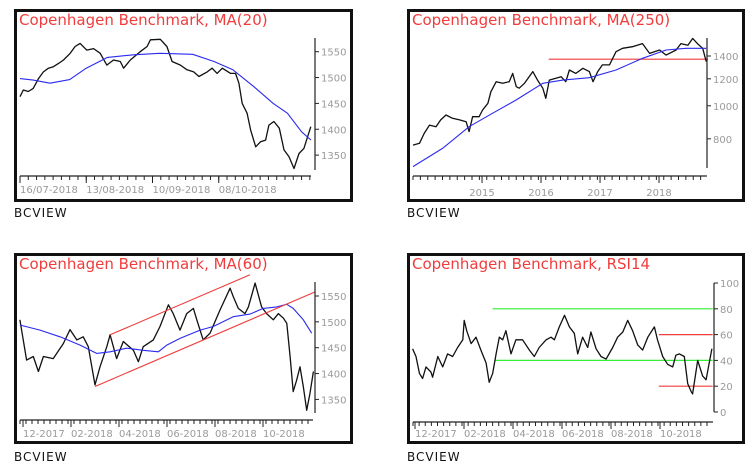 The image size is (752, 472). What do you see at coordinates (143, 264) in the screenshot?
I see `chart-title-ma60: Copenhagen Benchmark, MA(60)` at bounding box center [143, 264].